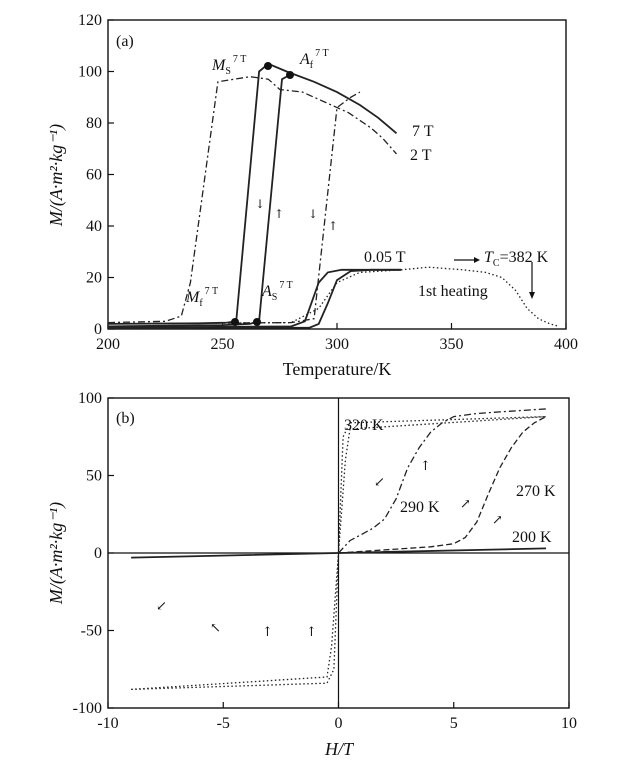 Image resolution: width=617 pixels, height=777 pixels. I want to click on x-tick-label: -10, so click(107, 723).